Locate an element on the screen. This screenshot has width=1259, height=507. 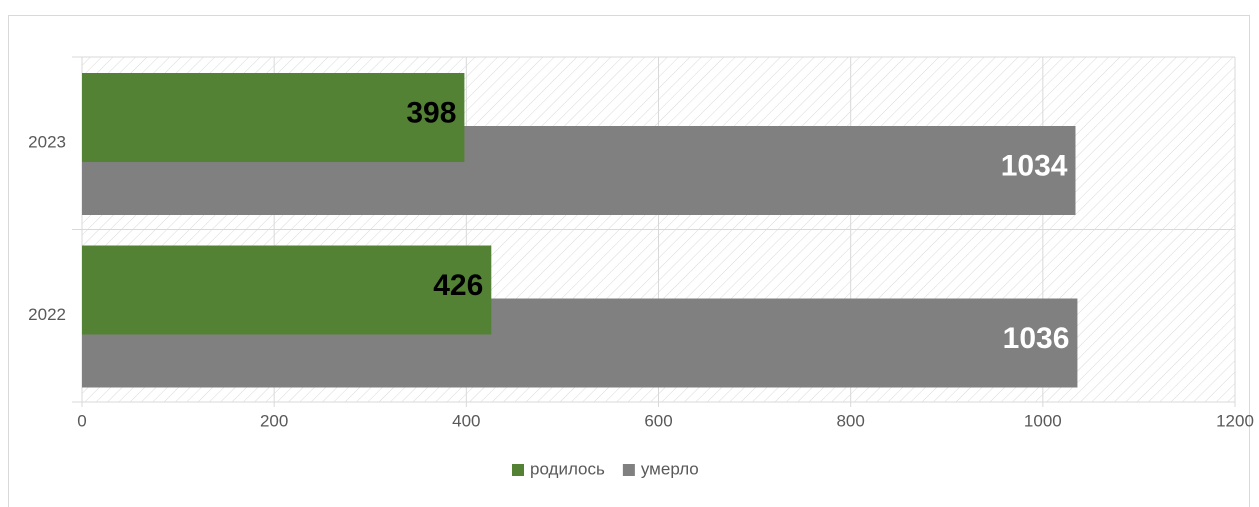
y-tick-label: 2023 is located at coordinates (47, 142).